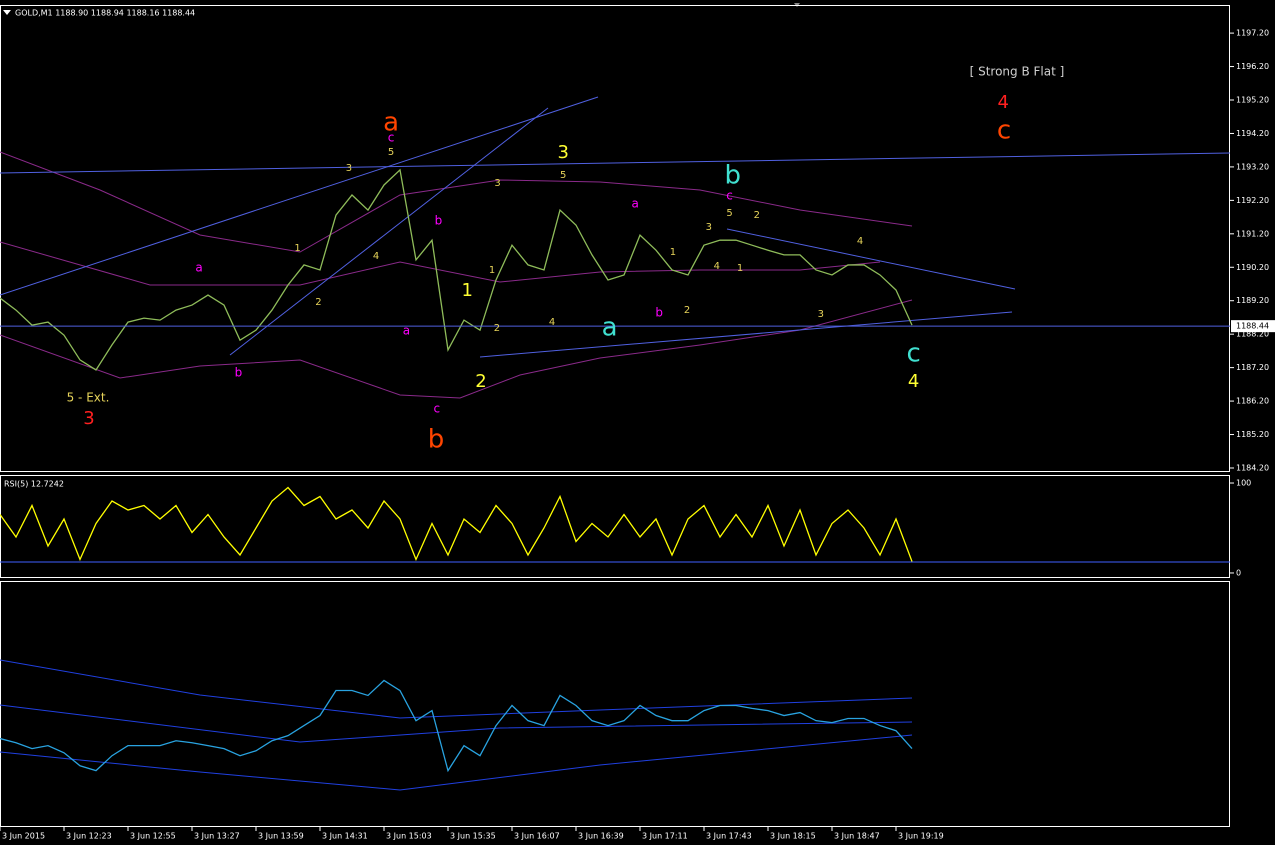 The height and width of the screenshot is (845, 1275). What do you see at coordinates (1252, 200) in the screenshot?
I see `y-tick-label: 1192.20` at bounding box center [1252, 200].